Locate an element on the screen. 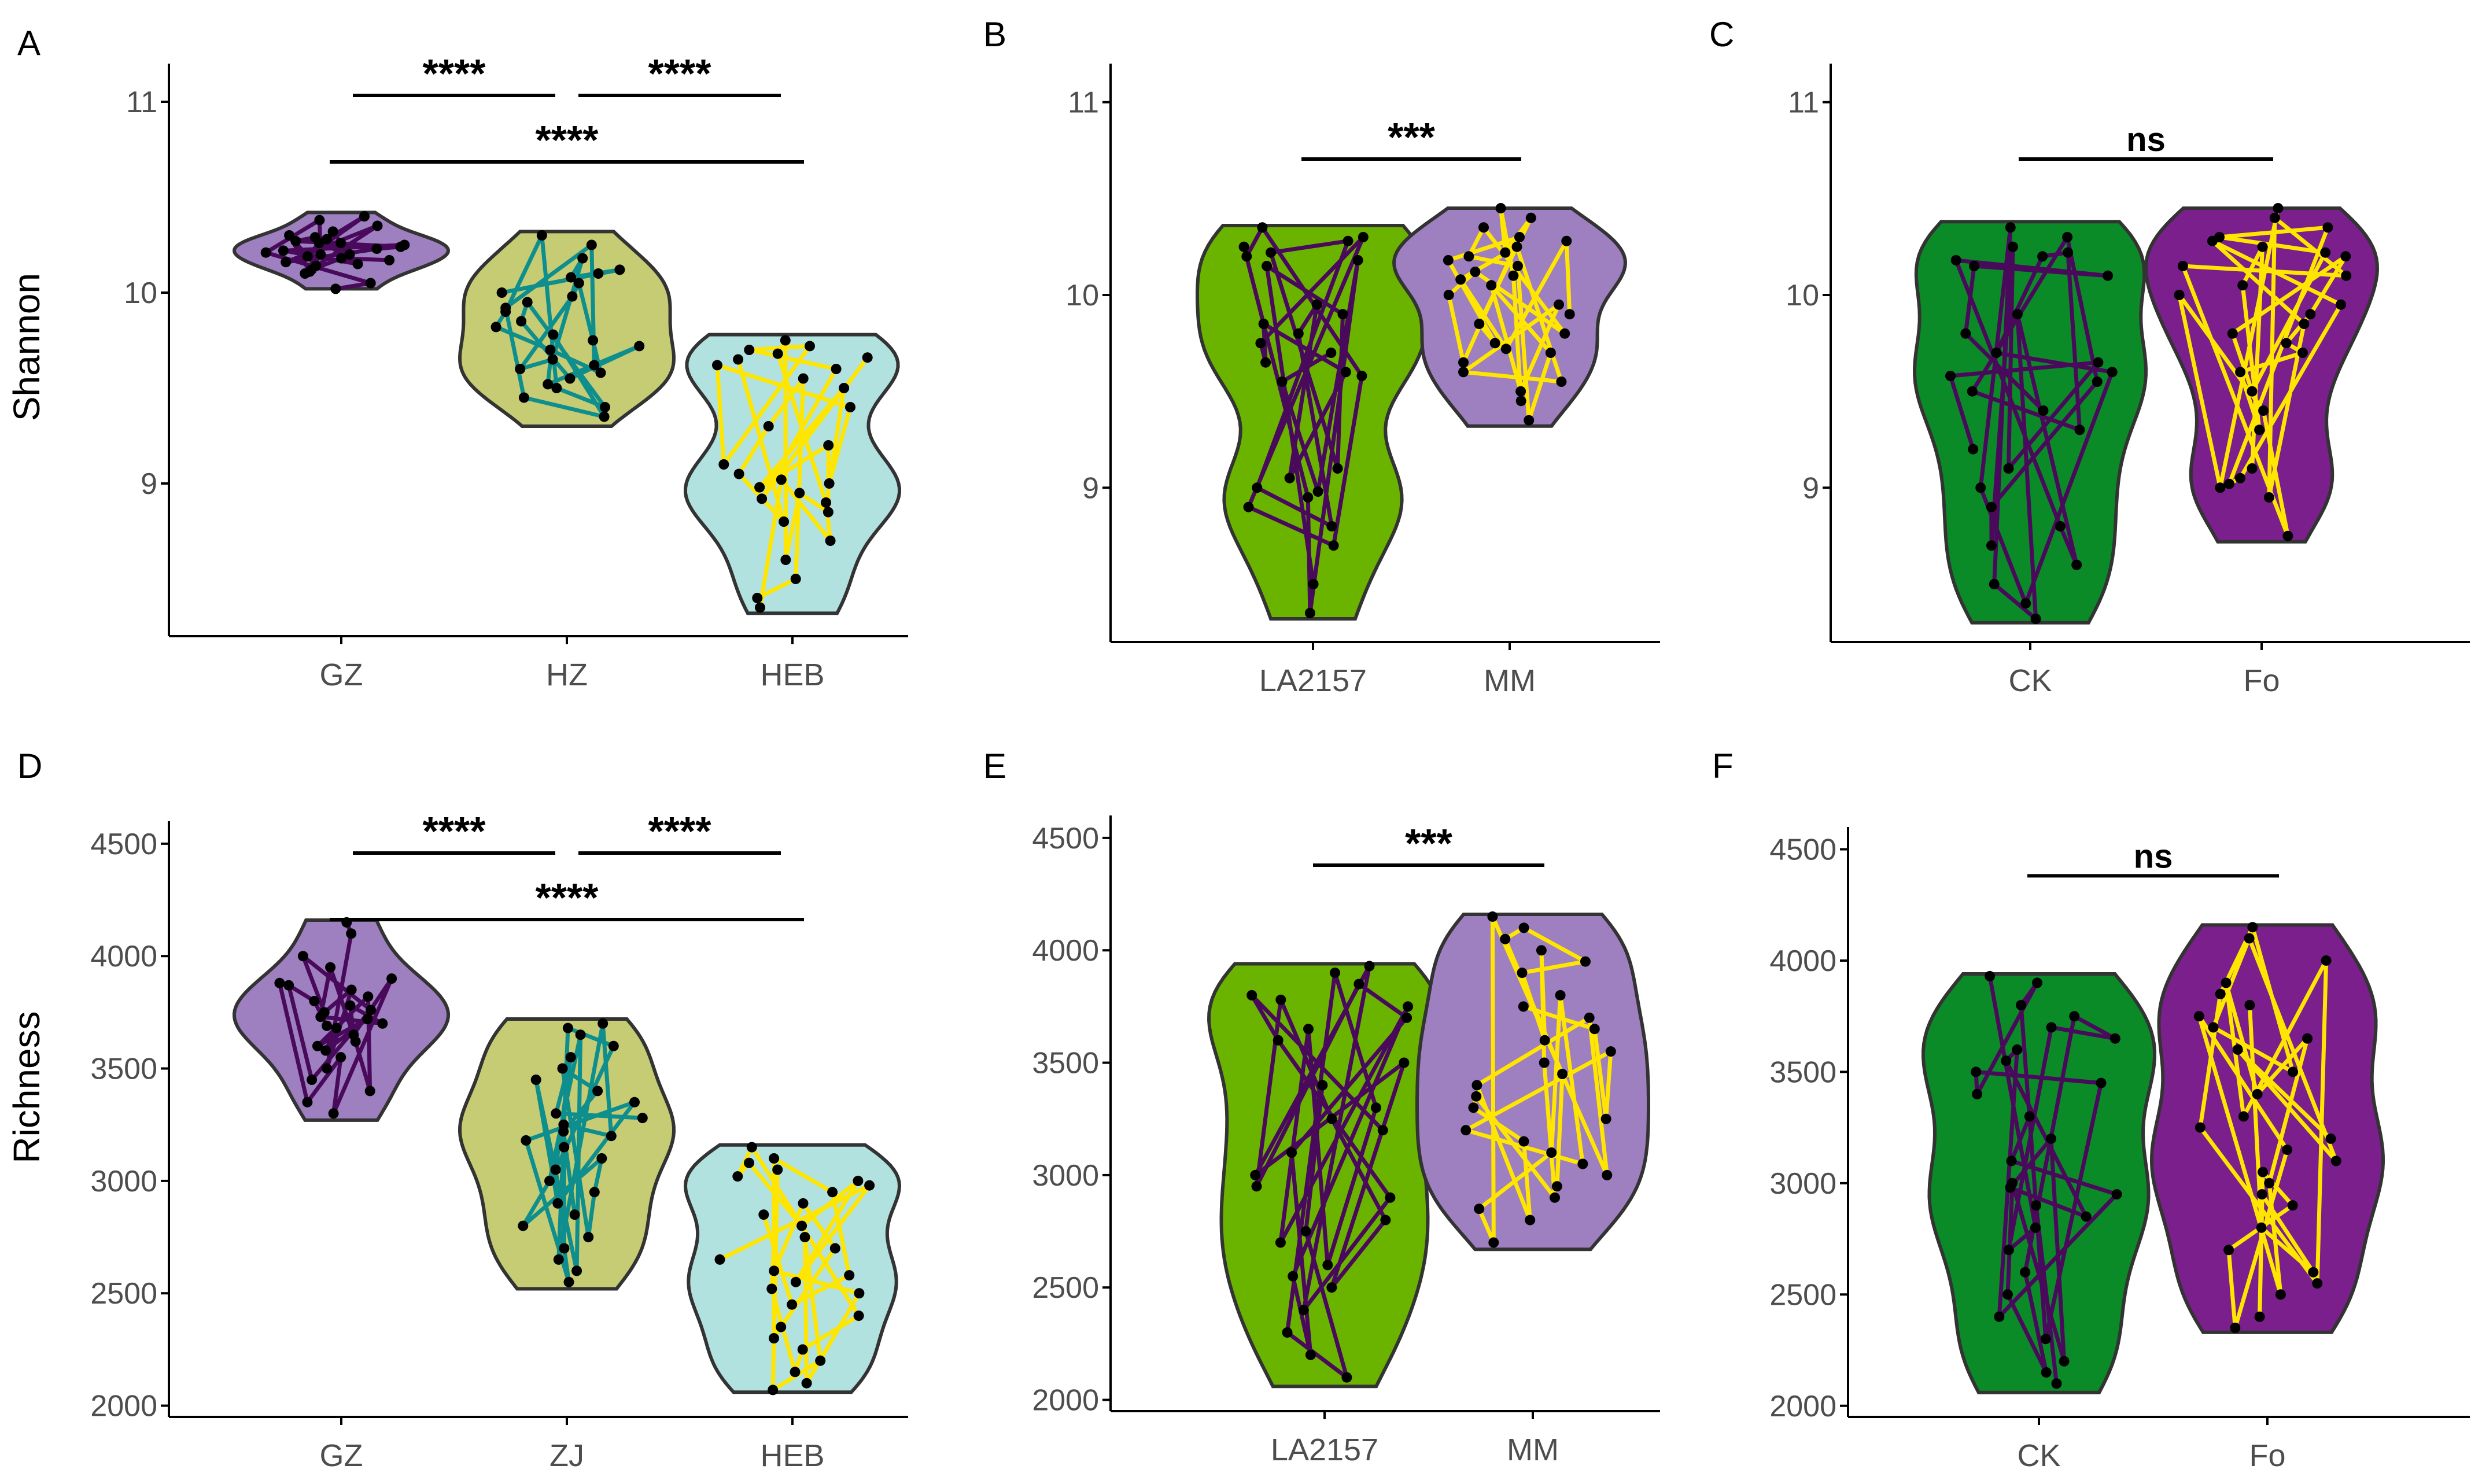  panel-e-violin-mm is located at coordinates (1532, 1082).